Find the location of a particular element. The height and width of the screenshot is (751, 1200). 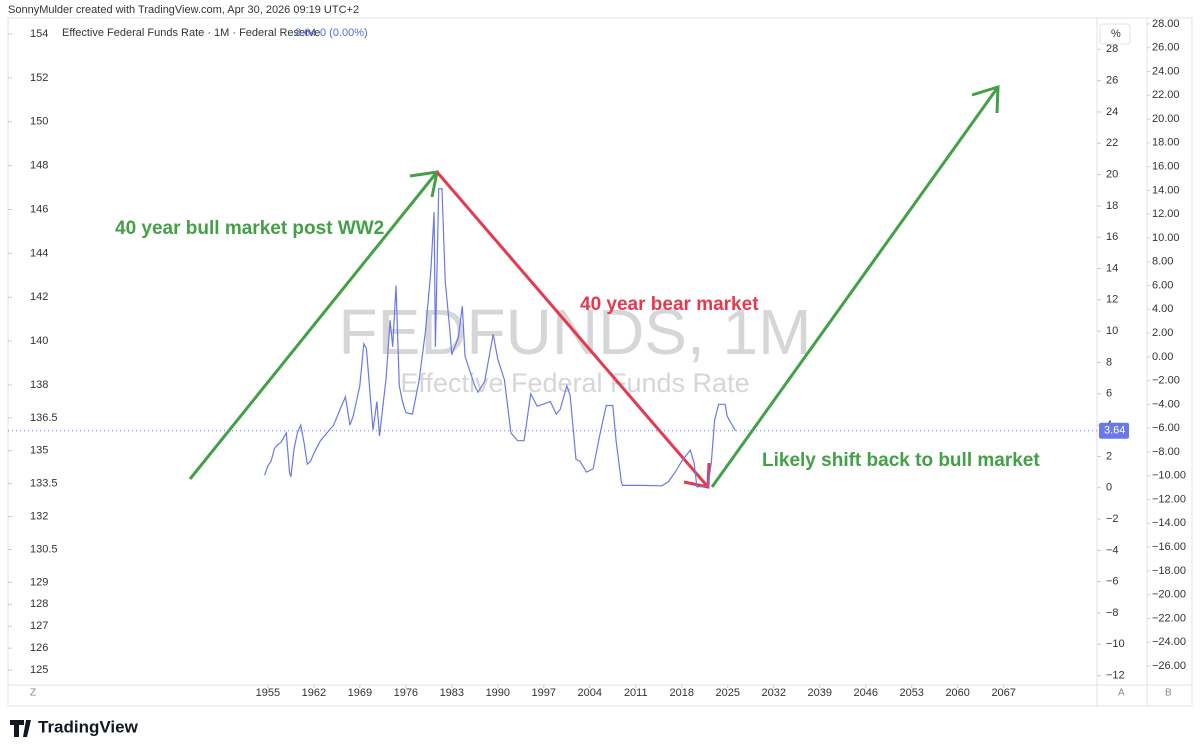

annotation: 40 year bull market post WW2 is located at coordinates (249, 228).